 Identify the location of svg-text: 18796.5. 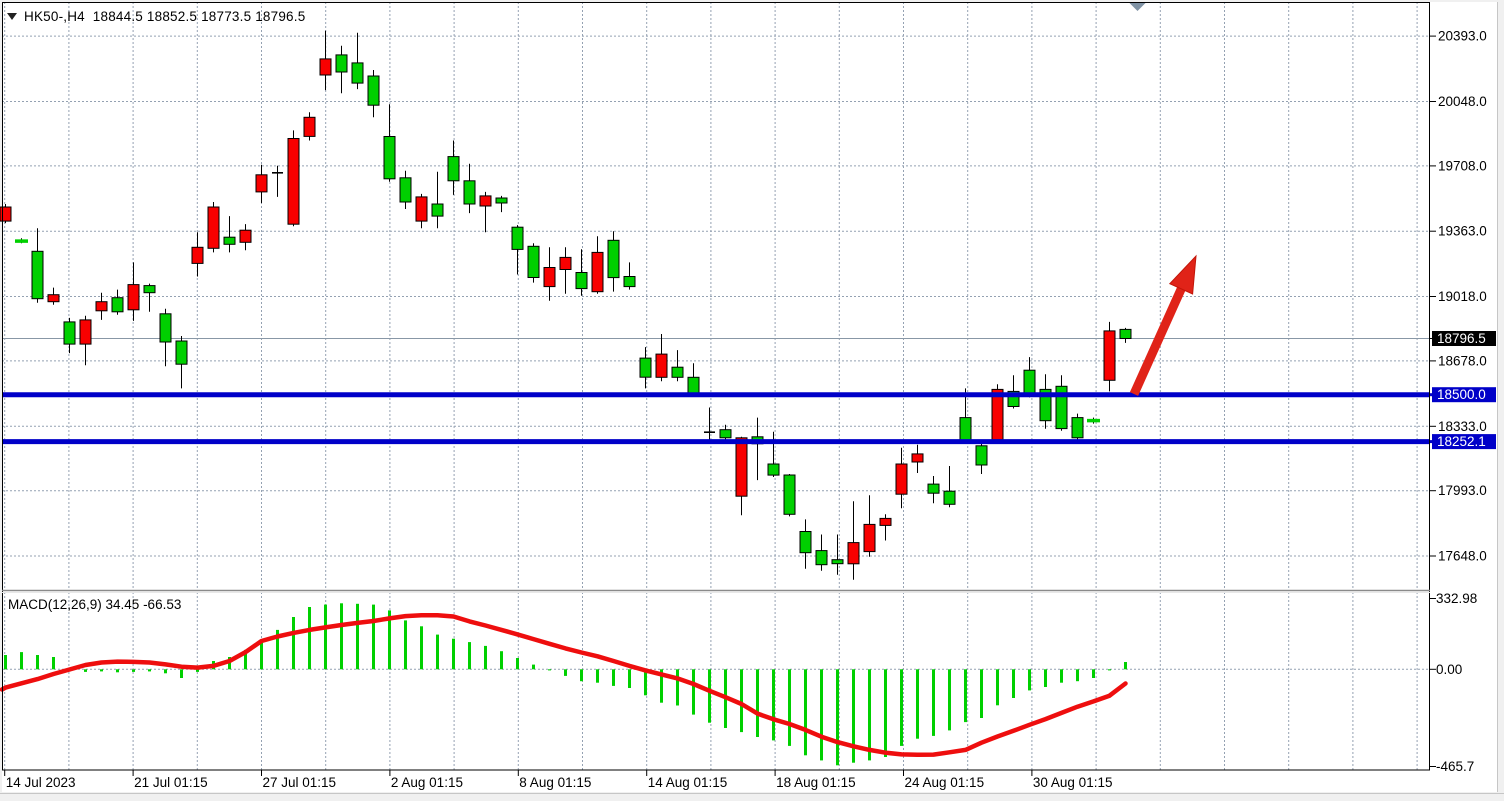
(1461, 338).